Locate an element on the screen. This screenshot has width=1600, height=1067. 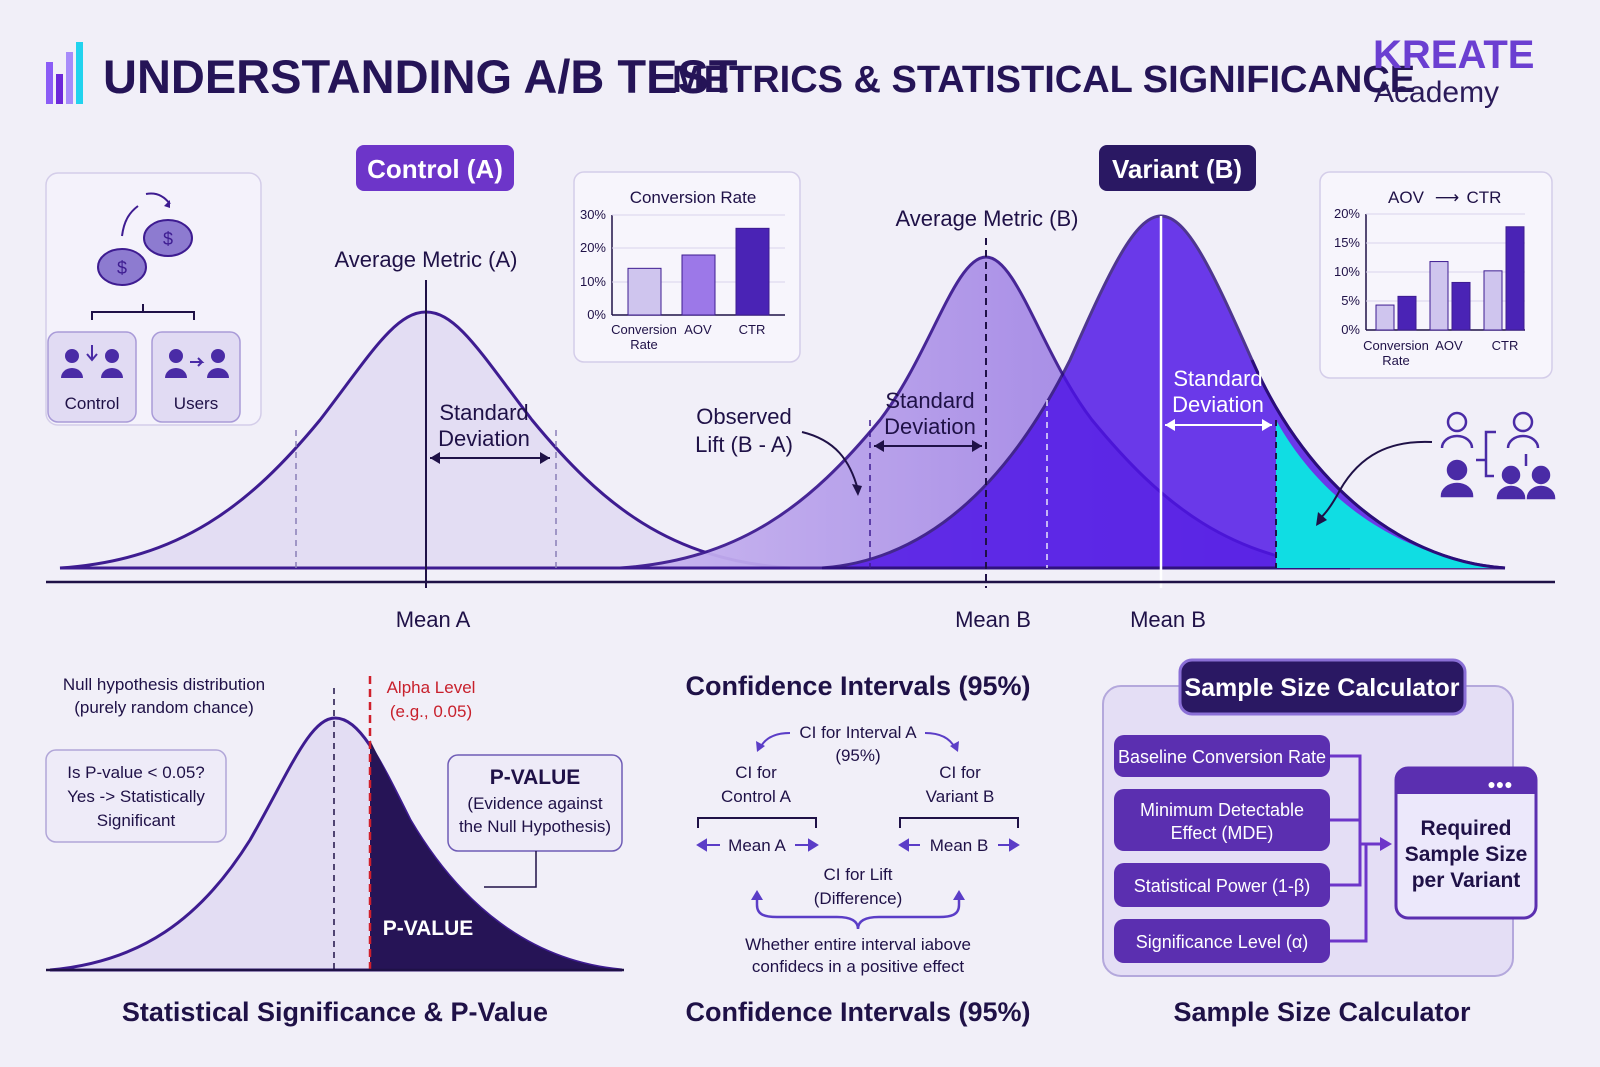
ci-control-label: CI for is located at coordinates (756, 772).